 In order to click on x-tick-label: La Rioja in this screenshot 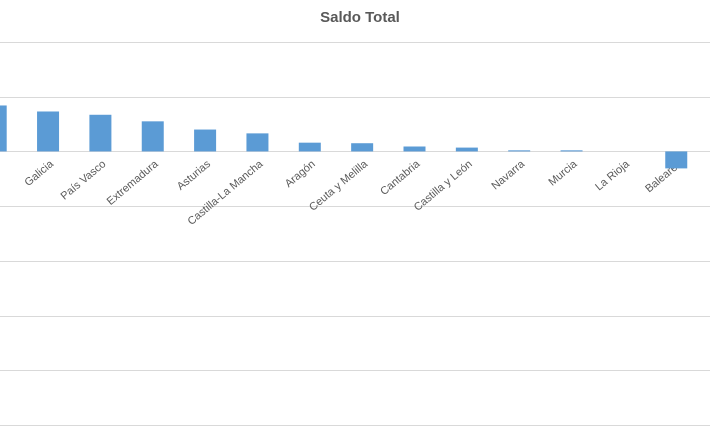, I will do `click(612, 176)`.